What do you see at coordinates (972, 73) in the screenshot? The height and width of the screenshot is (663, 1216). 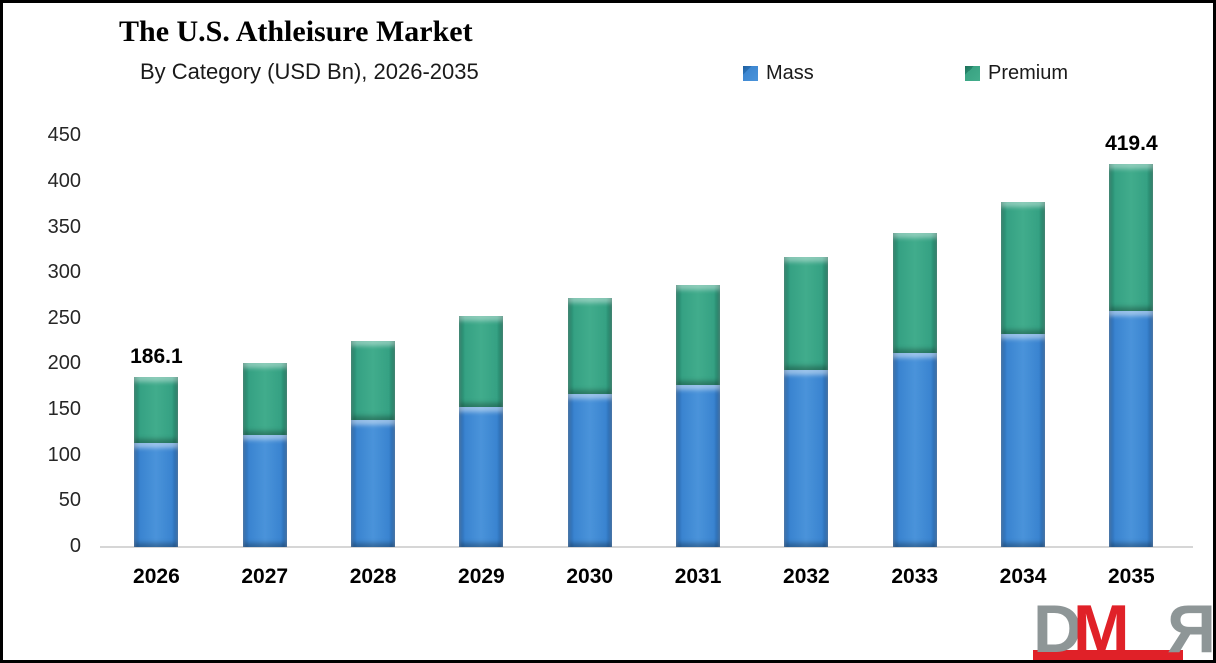 I see `premium-legend-swatch-icon` at bounding box center [972, 73].